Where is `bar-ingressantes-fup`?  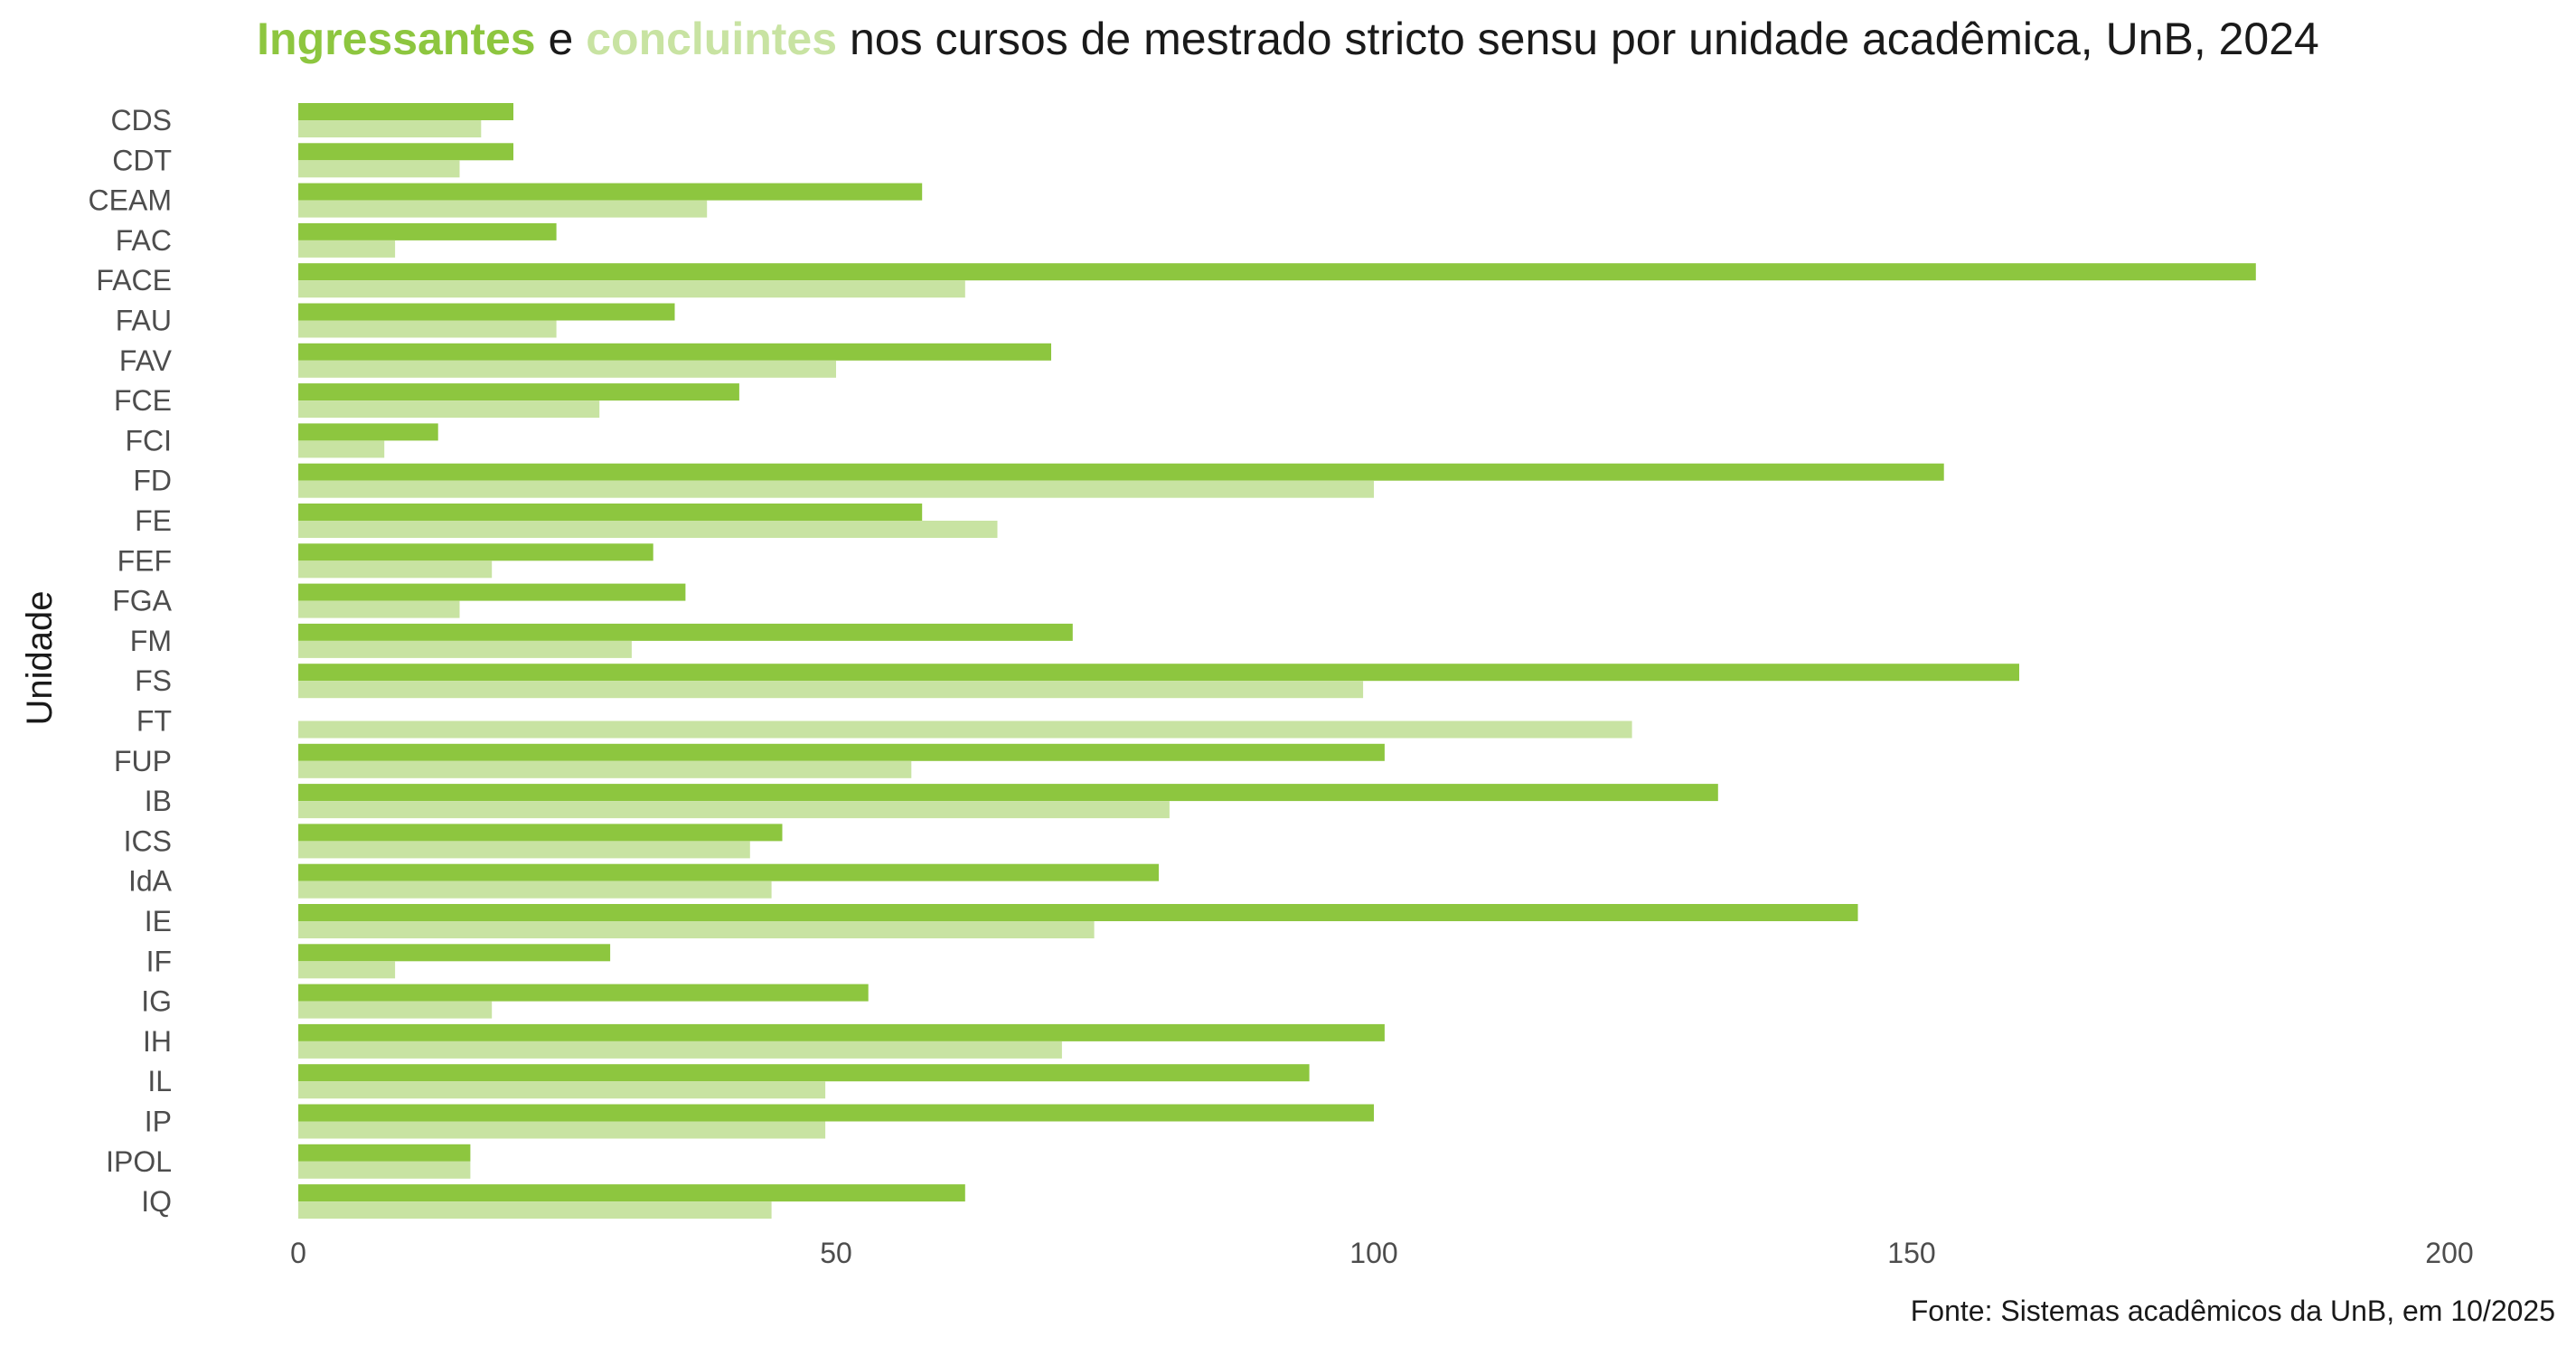 bar-ingressantes-fup is located at coordinates (842, 752).